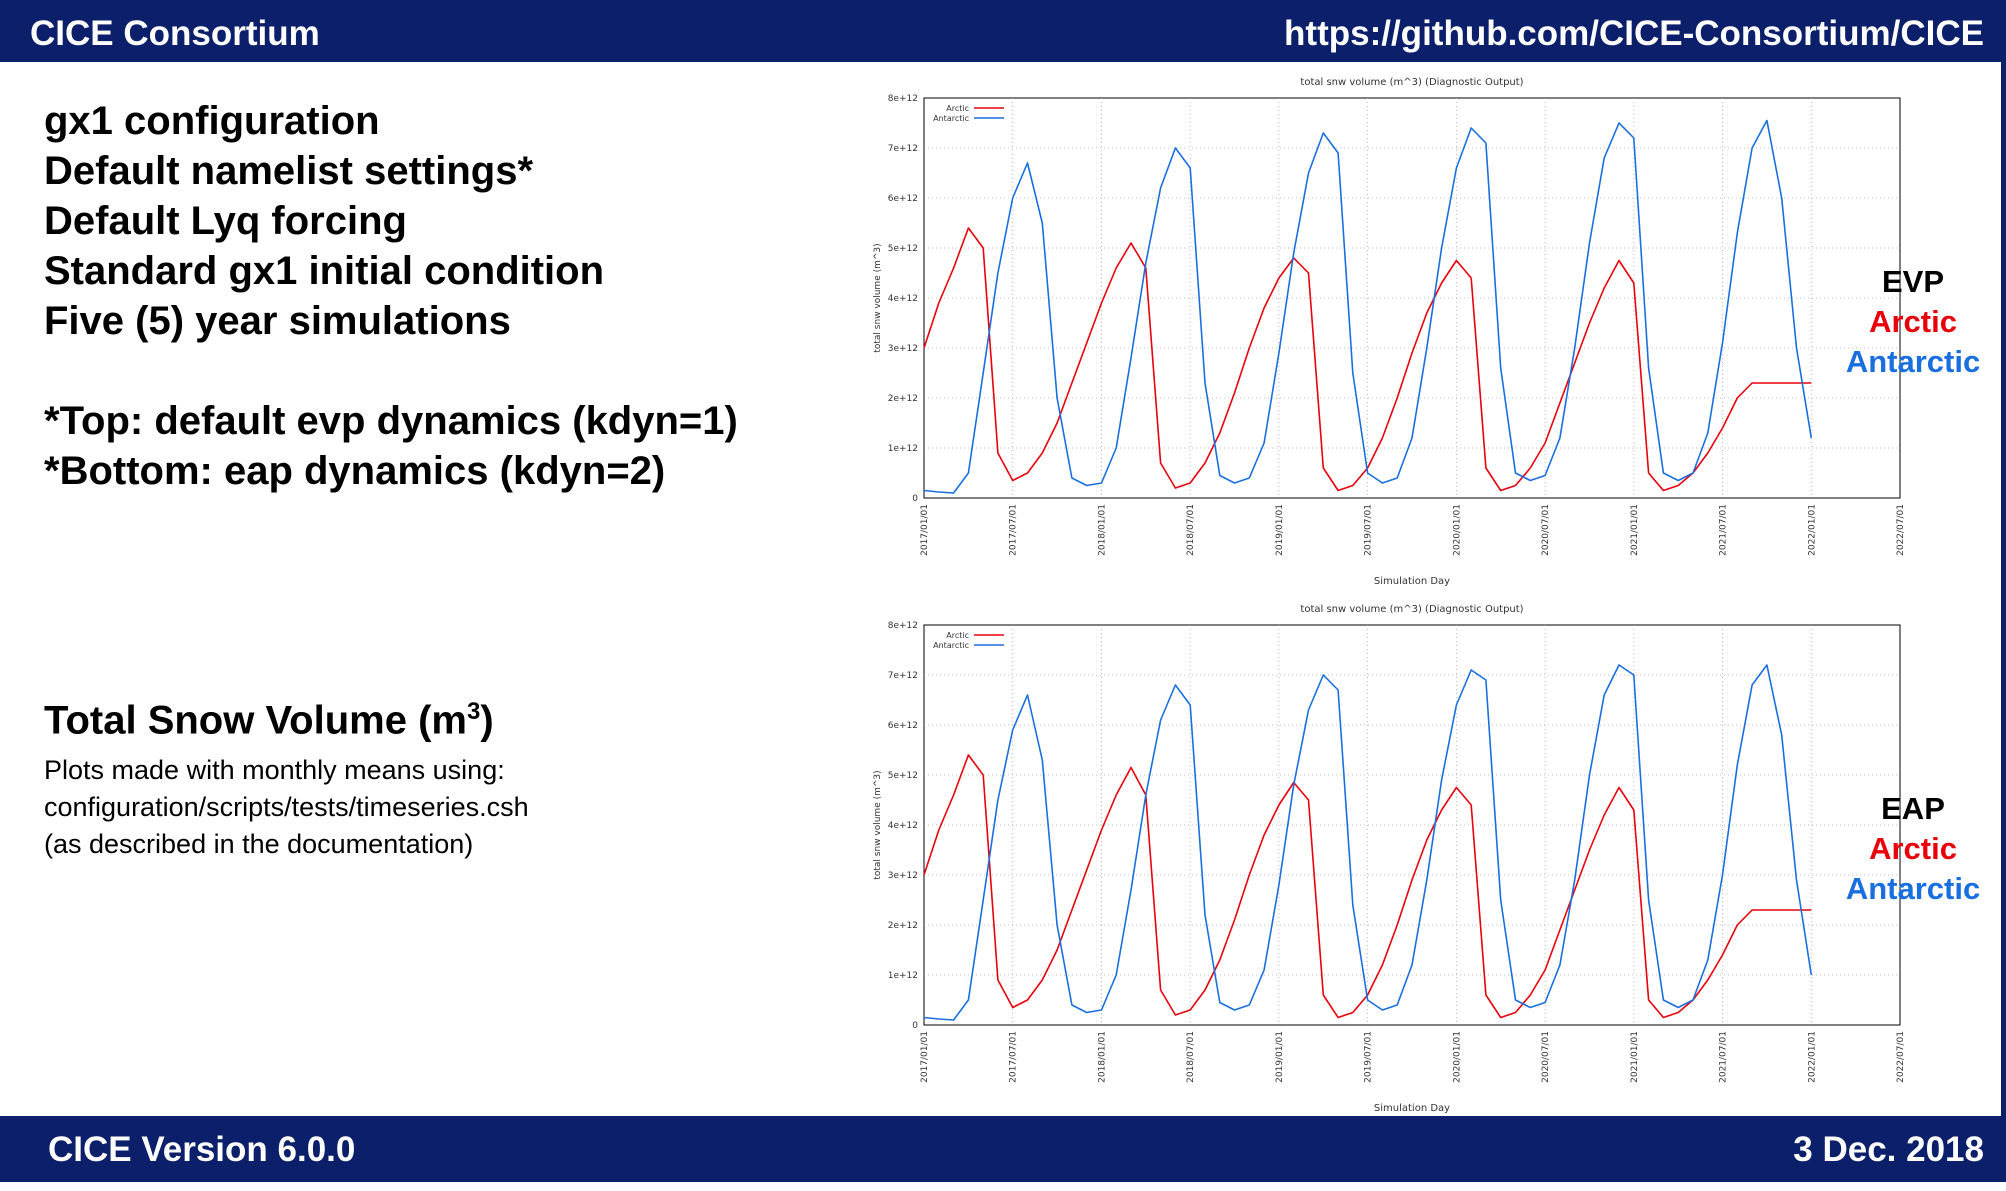 Image resolution: width=2006 pixels, height=1191 pixels. What do you see at coordinates (202, 1149) in the screenshot?
I see `version-text: CICE Version 6.0.0` at bounding box center [202, 1149].